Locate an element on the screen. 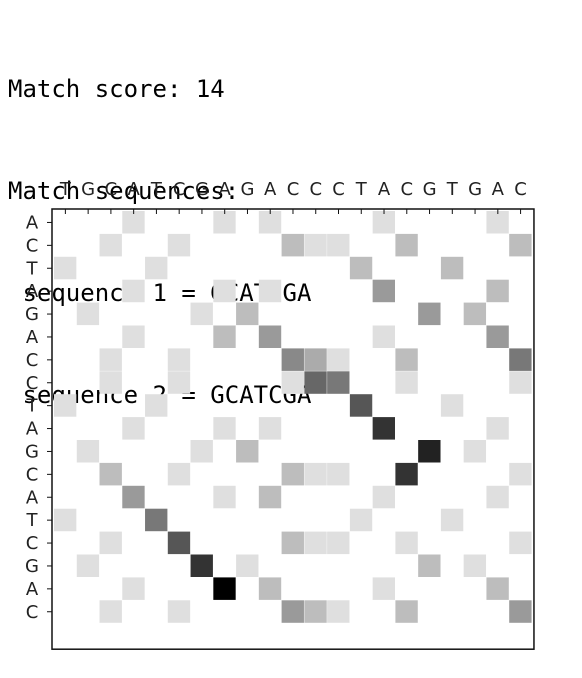 The height and width of the screenshot is (678, 582). match-sequences-label: Match sequences: is located at coordinates (124, 191).